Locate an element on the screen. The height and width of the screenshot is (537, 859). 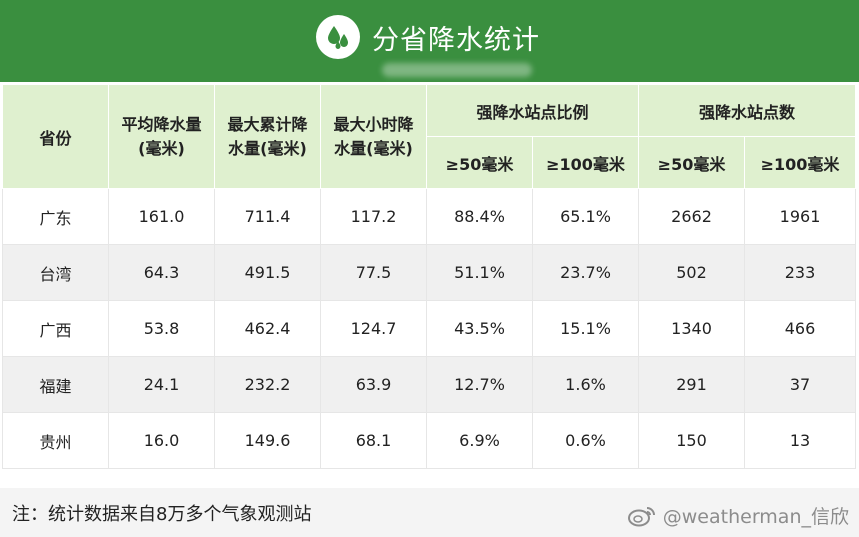
header-ratio-50: ≥50毫米 is located at coordinates (479, 162).